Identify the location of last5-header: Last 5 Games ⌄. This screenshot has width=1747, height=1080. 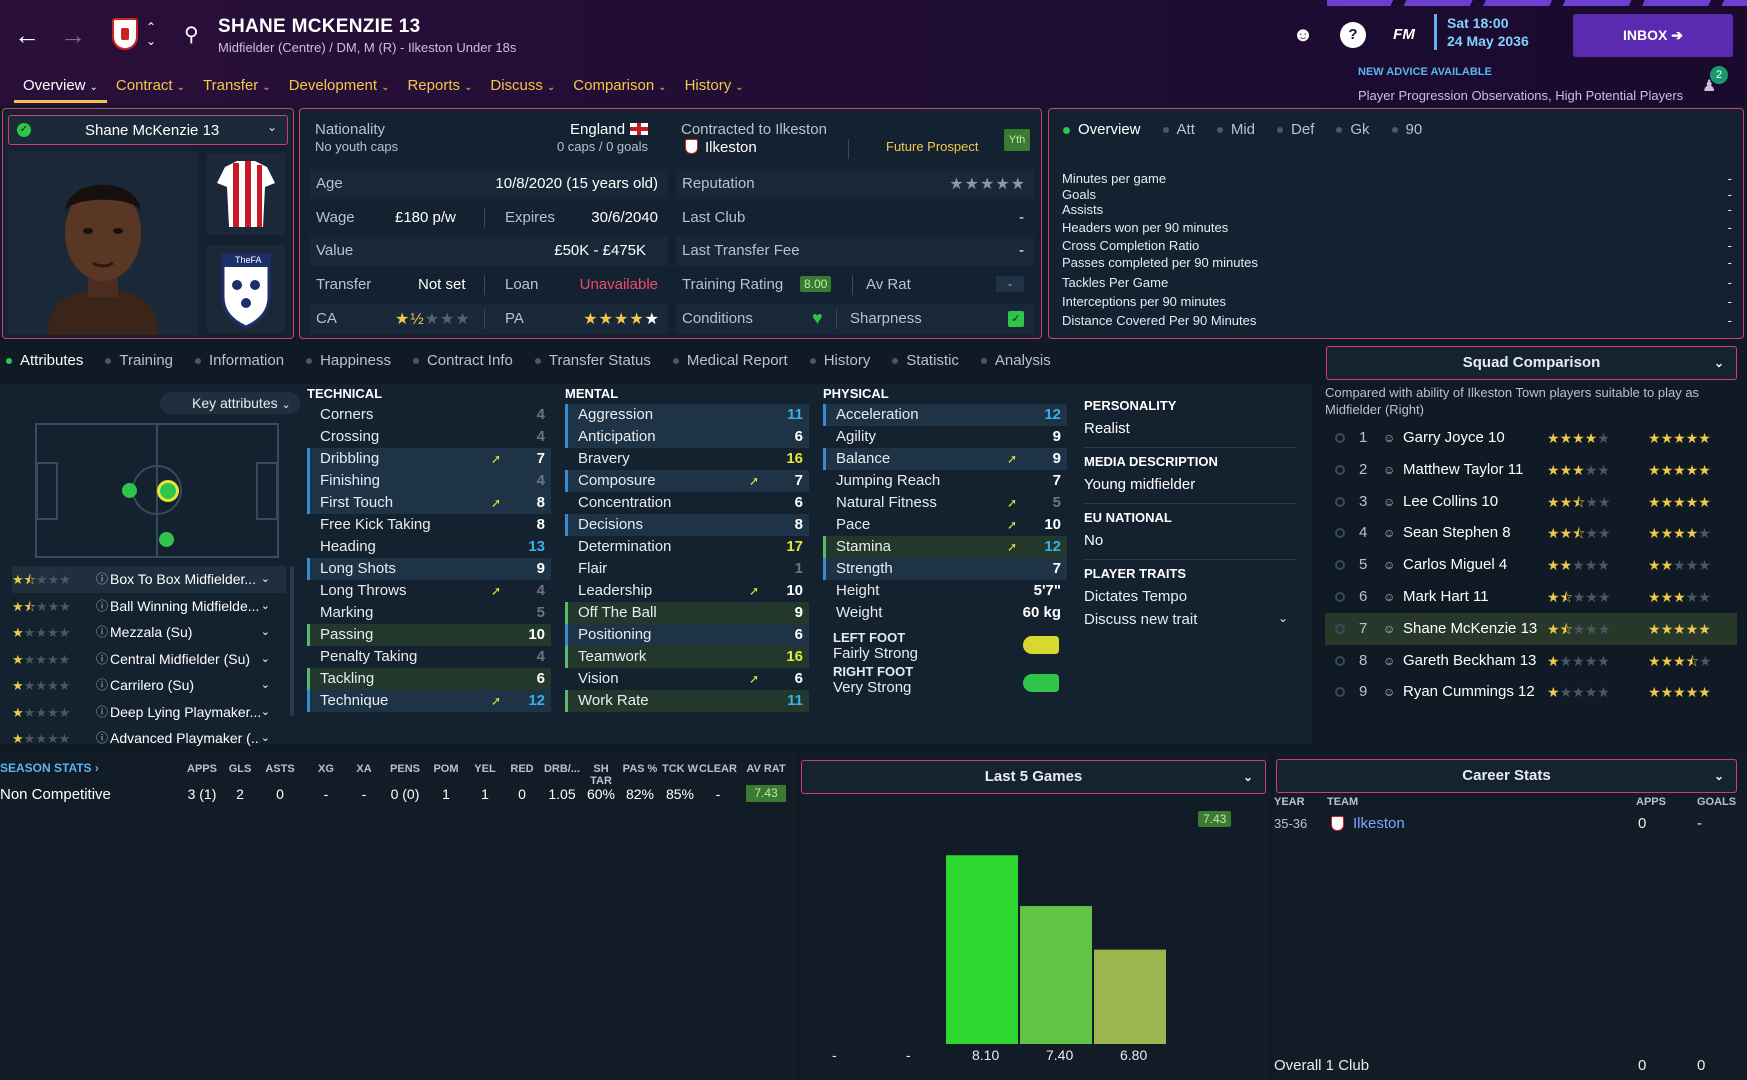
(1033, 777).